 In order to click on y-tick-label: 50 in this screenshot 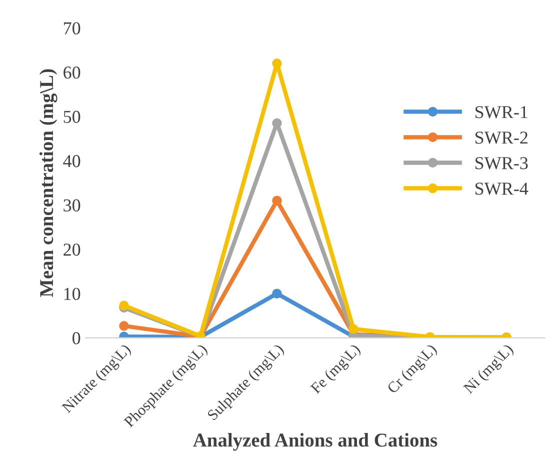, I will do `click(72, 116)`.